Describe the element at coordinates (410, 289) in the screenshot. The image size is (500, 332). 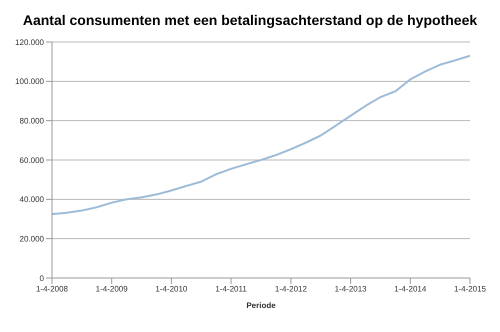
I see `x-tick-label: 1-4-2014` at that location.